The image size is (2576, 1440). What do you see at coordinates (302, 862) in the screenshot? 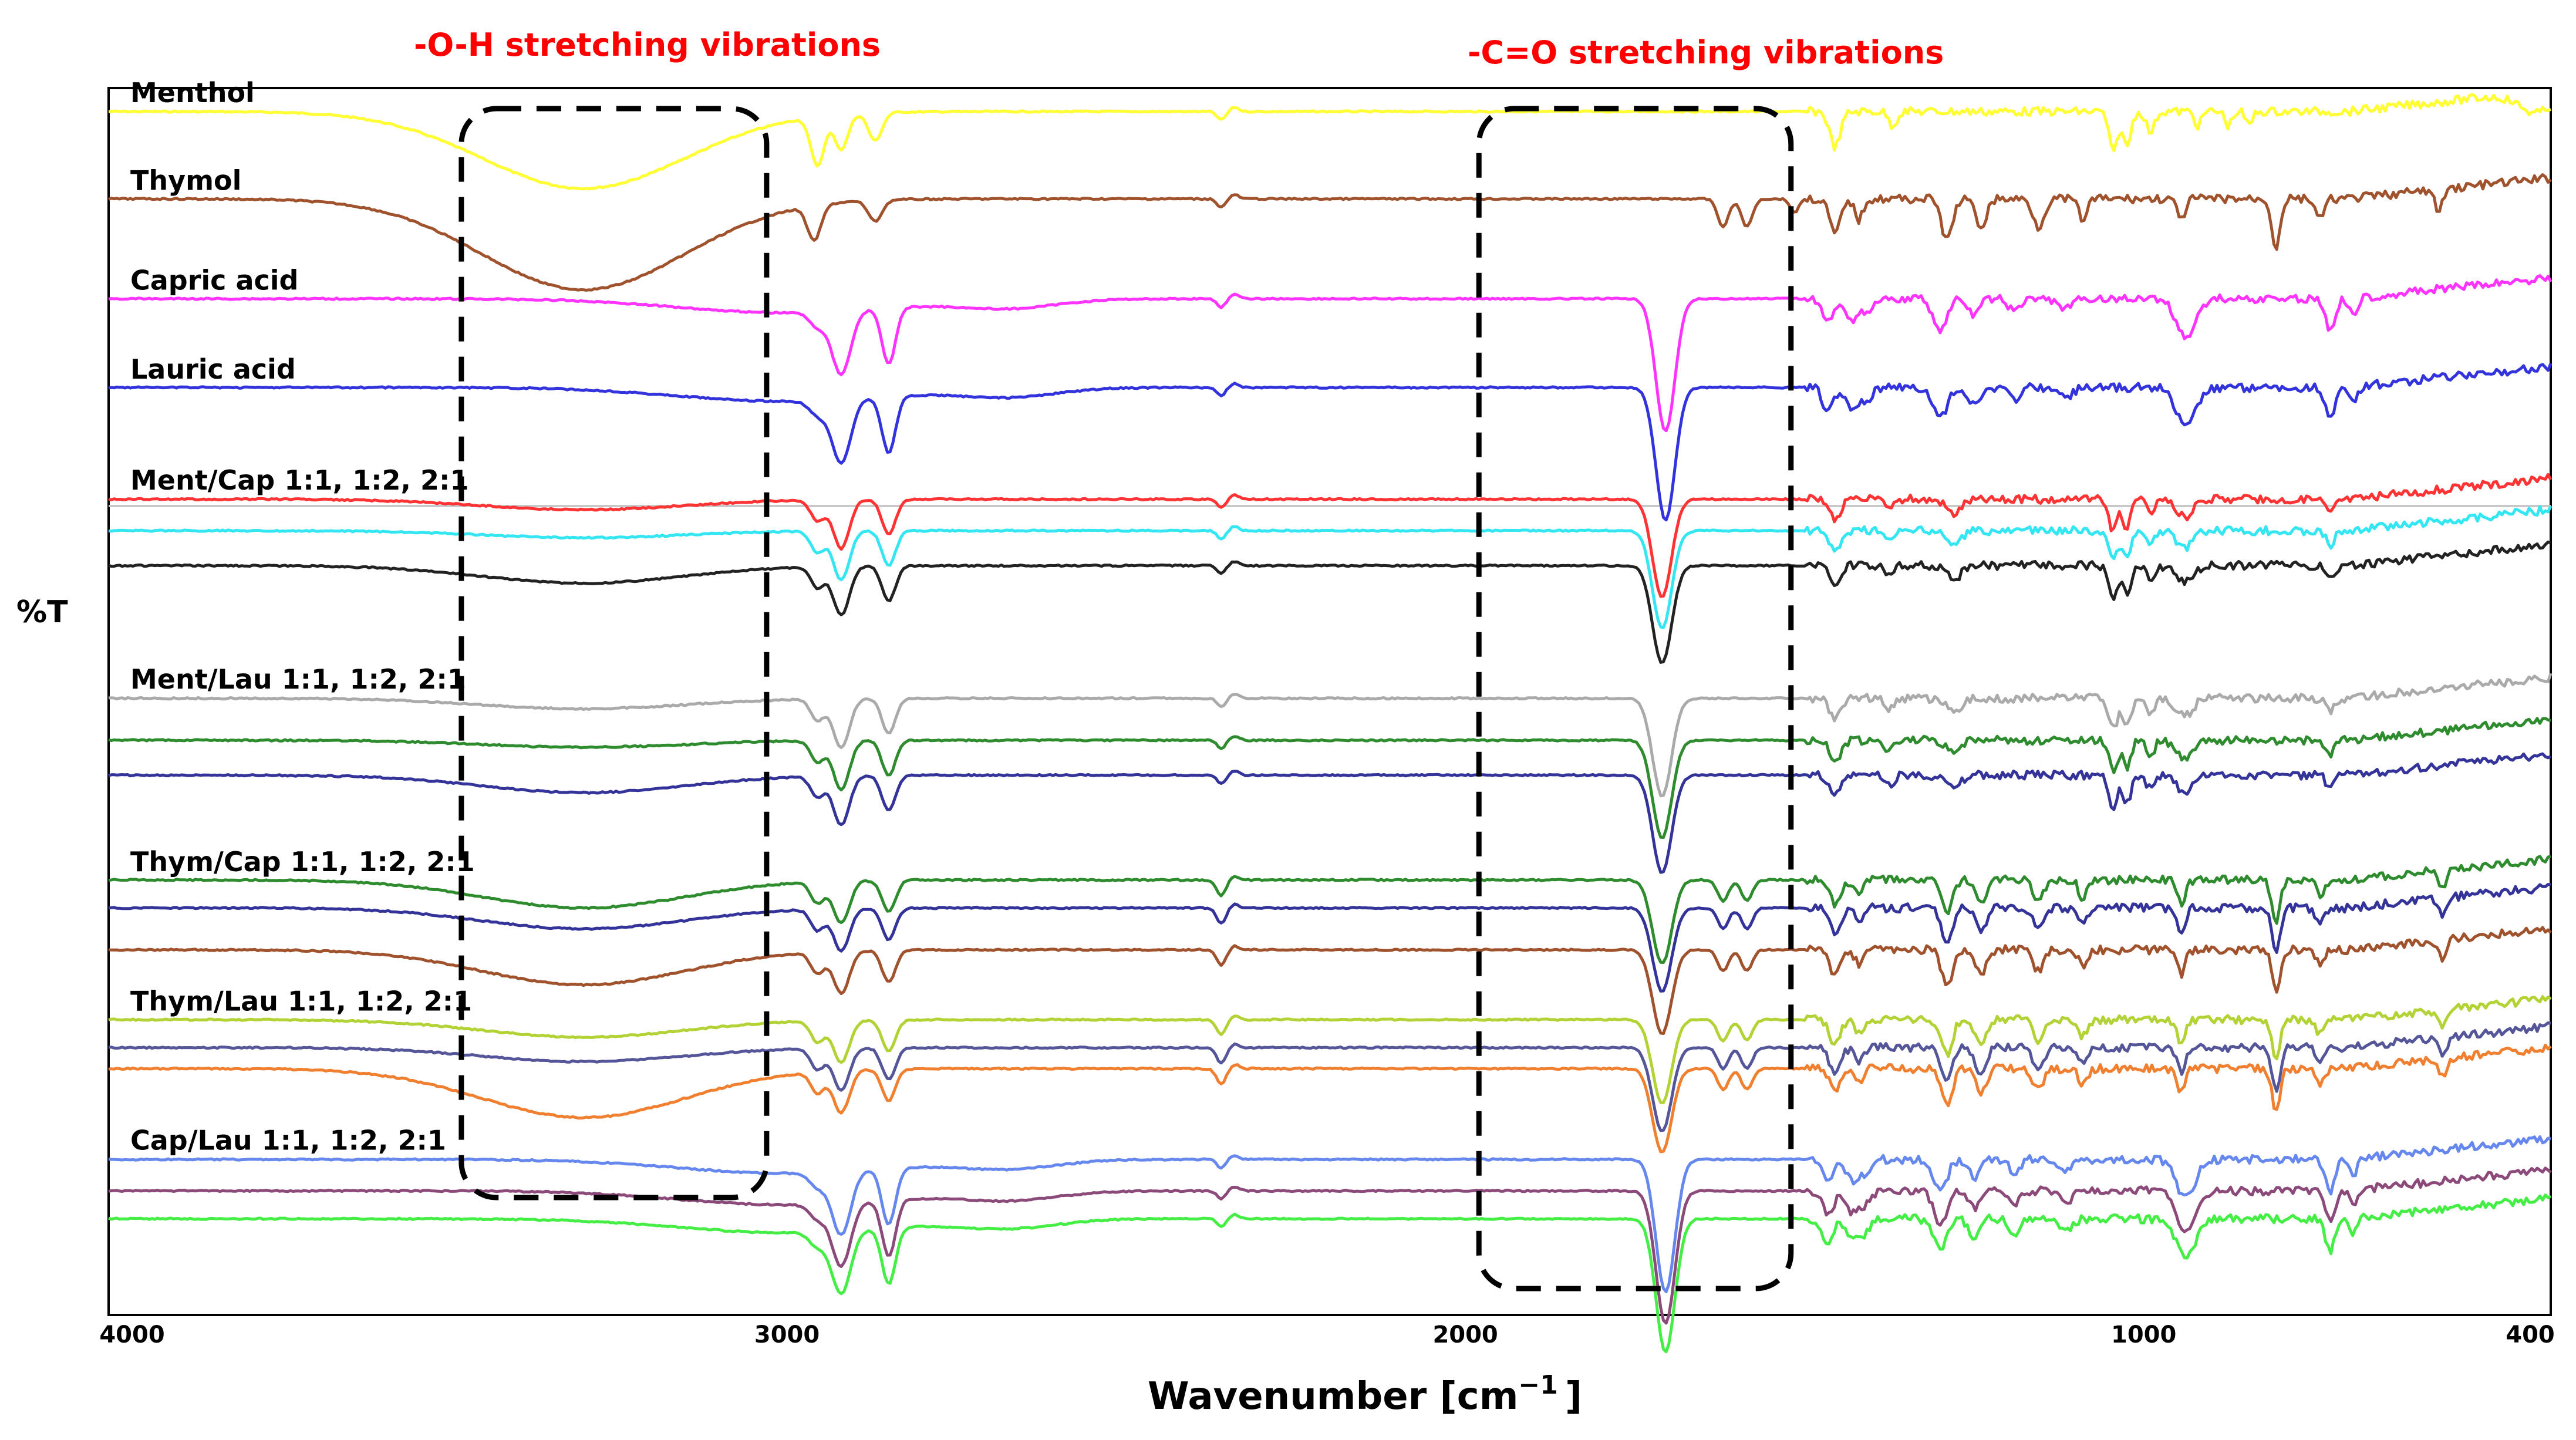
I see `series-label-thym-cap-1-1-1-2-2-1: Thym/Cap 1:1, 1:2, 2:1` at bounding box center [302, 862].